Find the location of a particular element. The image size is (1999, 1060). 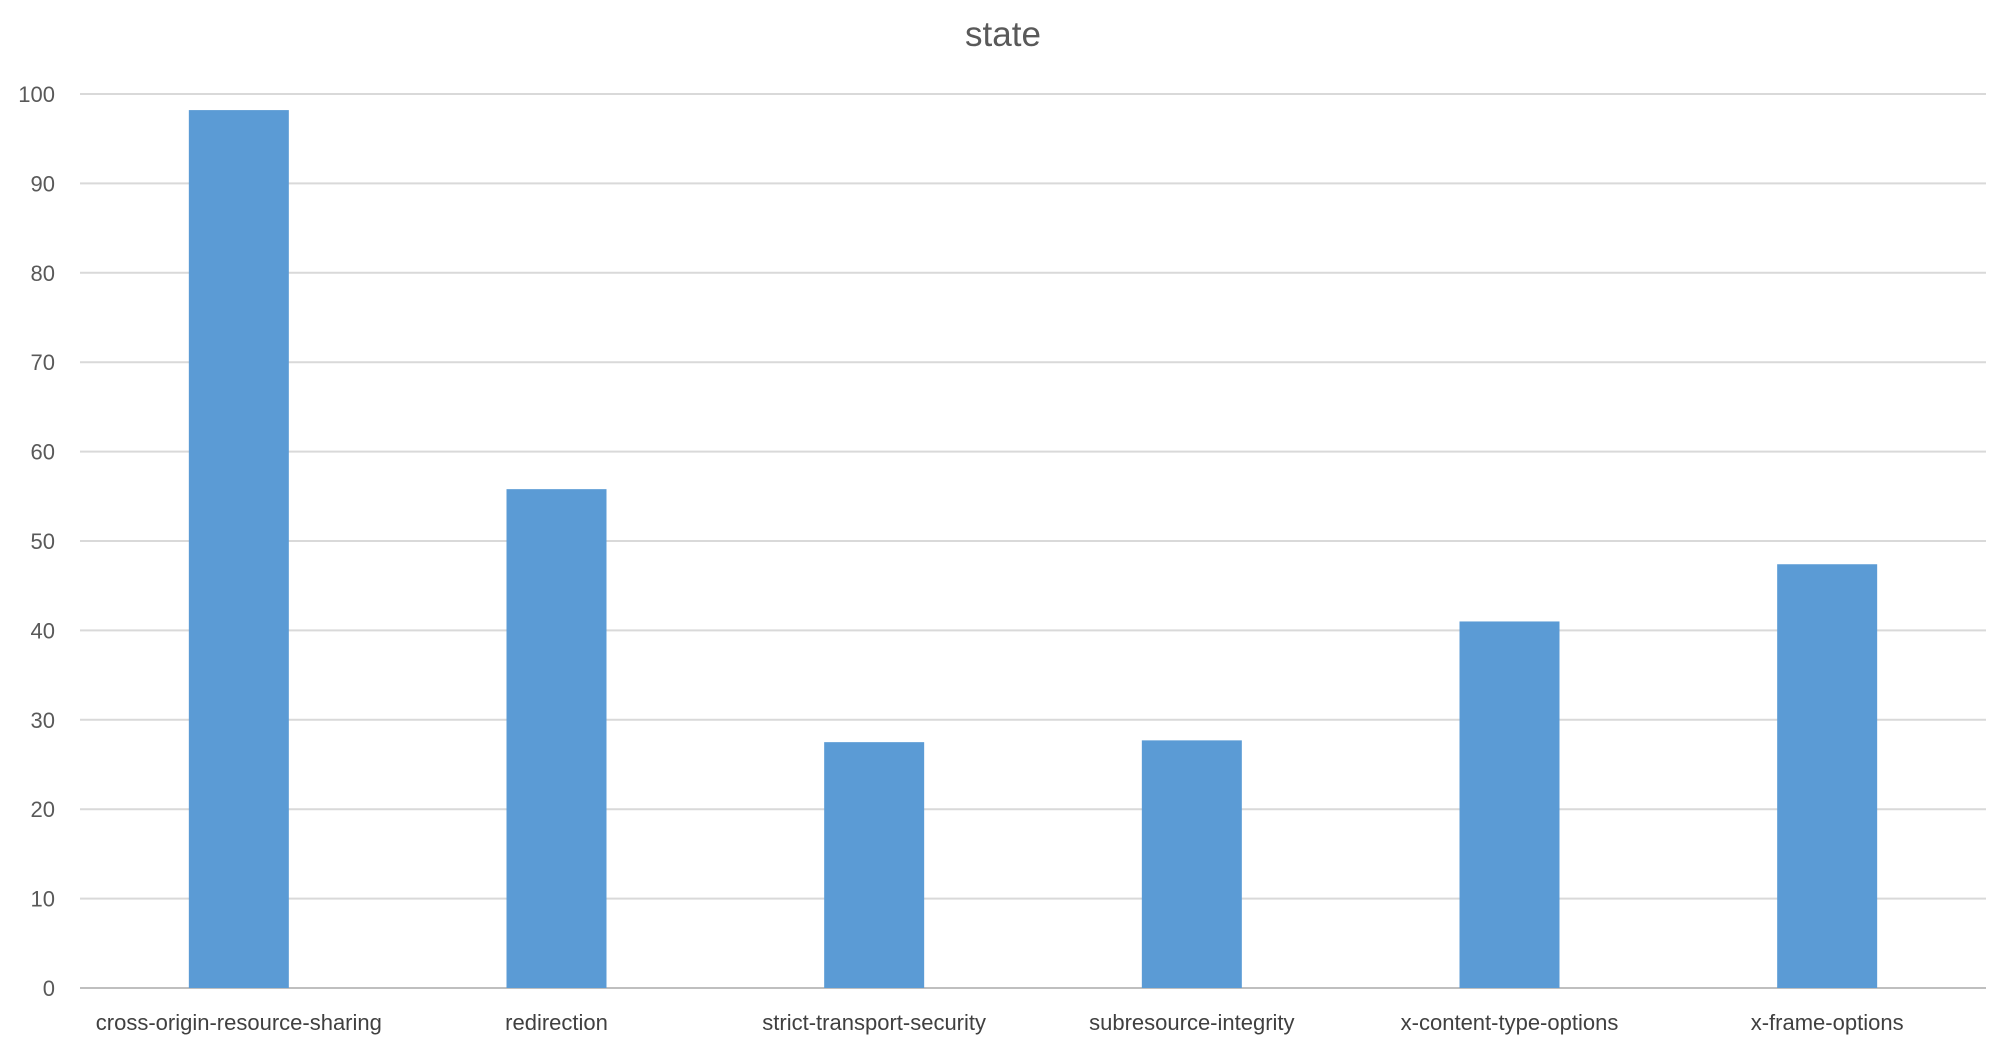

y-tick-label: 100 is located at coordinates (36, 94).